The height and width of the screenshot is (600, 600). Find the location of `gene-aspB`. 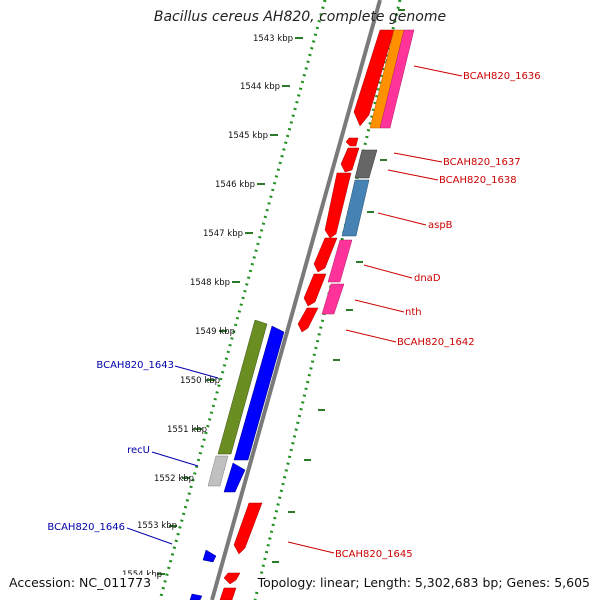

gene-aspB is located at coordinates (355, 208).